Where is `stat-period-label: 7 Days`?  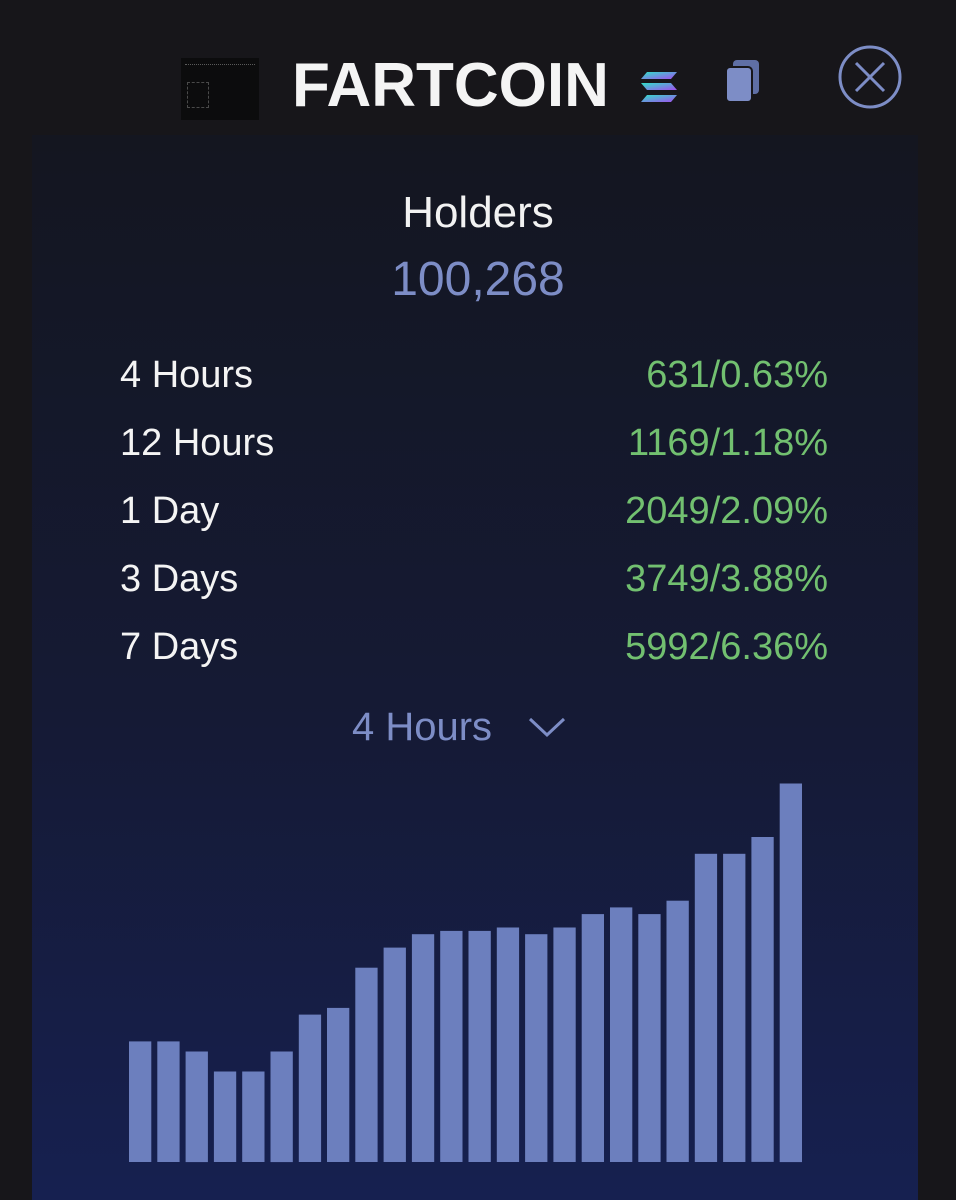
stat-period-label: 7 Days is located at coordinates (179, 646).